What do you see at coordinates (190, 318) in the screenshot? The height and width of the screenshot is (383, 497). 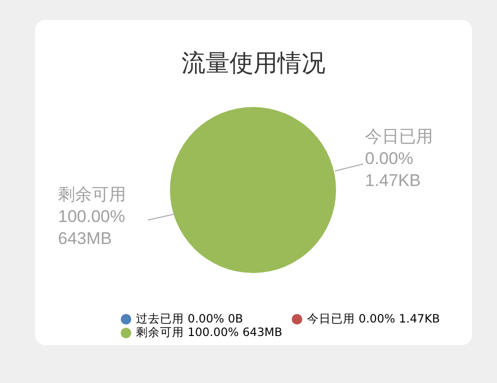 I see `legend-label: 过去已用 0.00% 0B` at bounding box center [190, 318].